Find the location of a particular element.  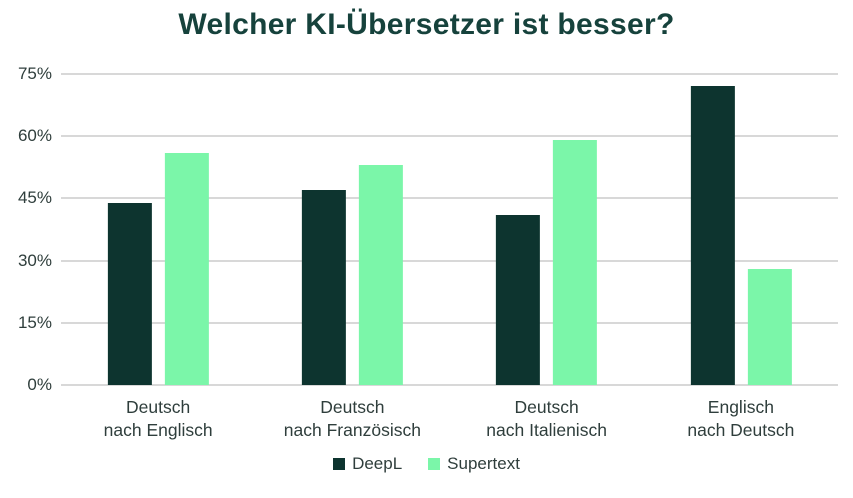

x-category-label: Deutsch nach Französisch is located at coordinates (352, 418).